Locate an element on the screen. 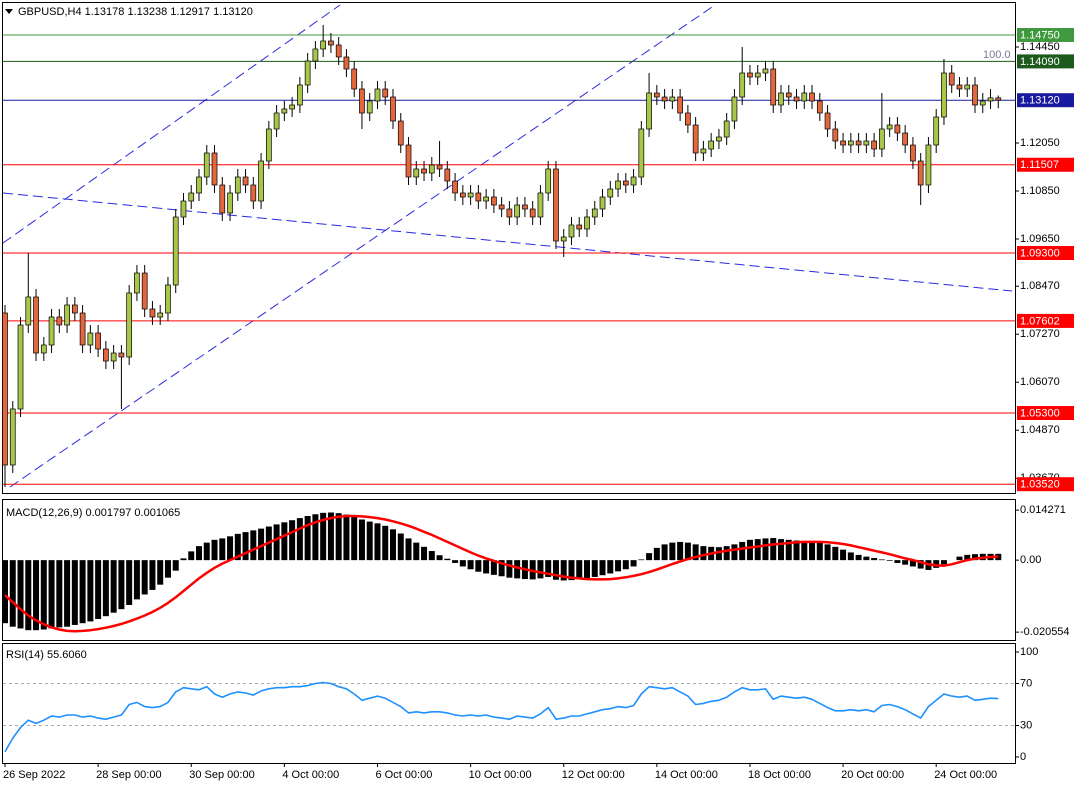 Image resolution: width=1080 pixels, height=786 pixels. x-tick-label: 10 Oct 00:00 is located at coordinates (500, 775).